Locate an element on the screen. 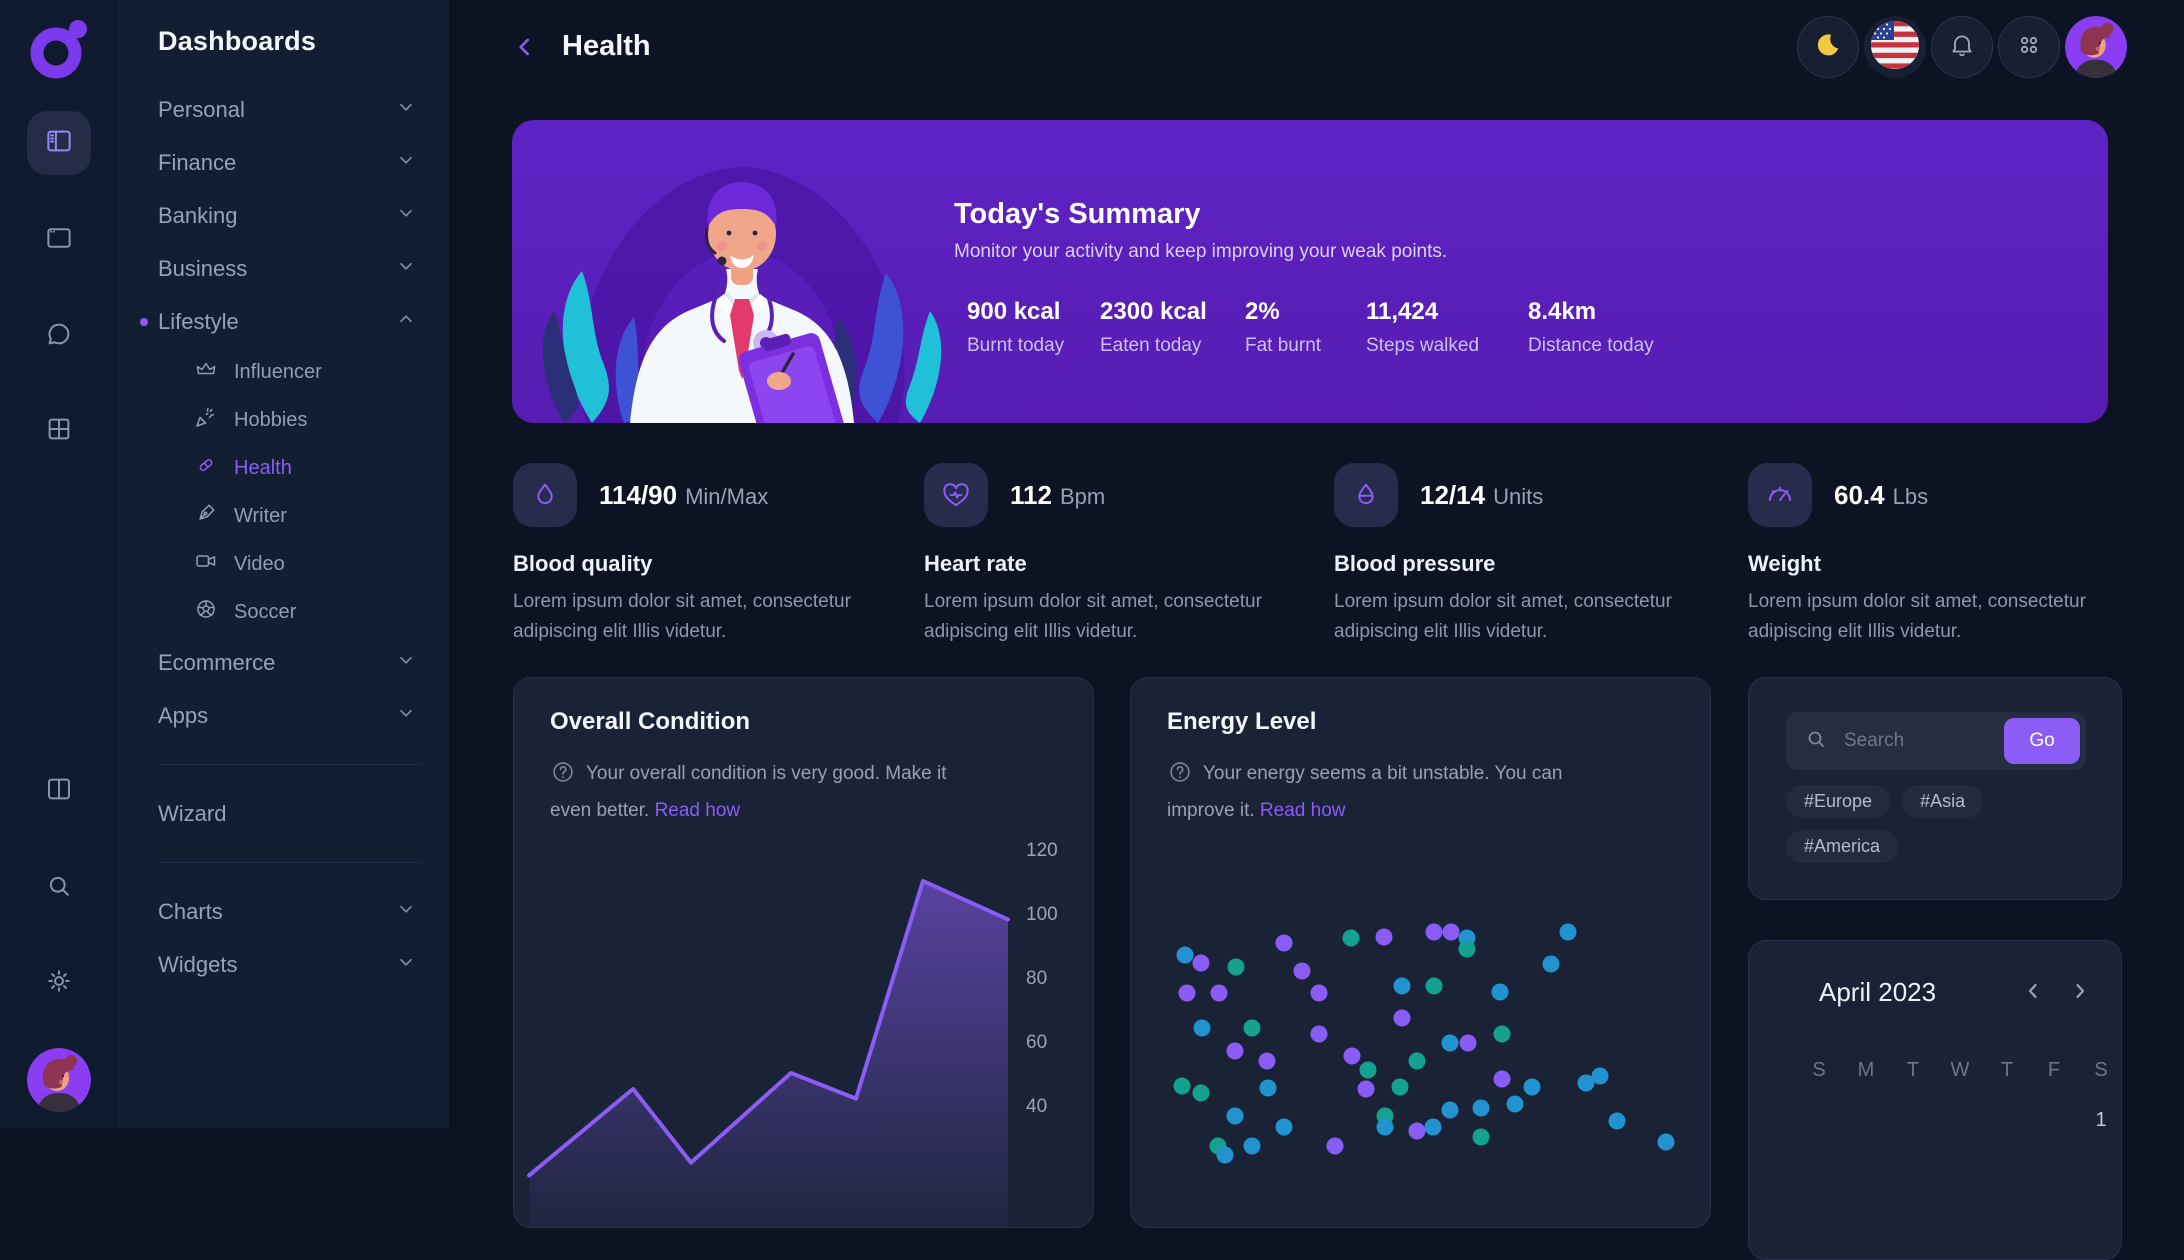 This screenshot has width=2184, height=1260. sidebar-subitem-health: Health is located at coordinates (289, 468).